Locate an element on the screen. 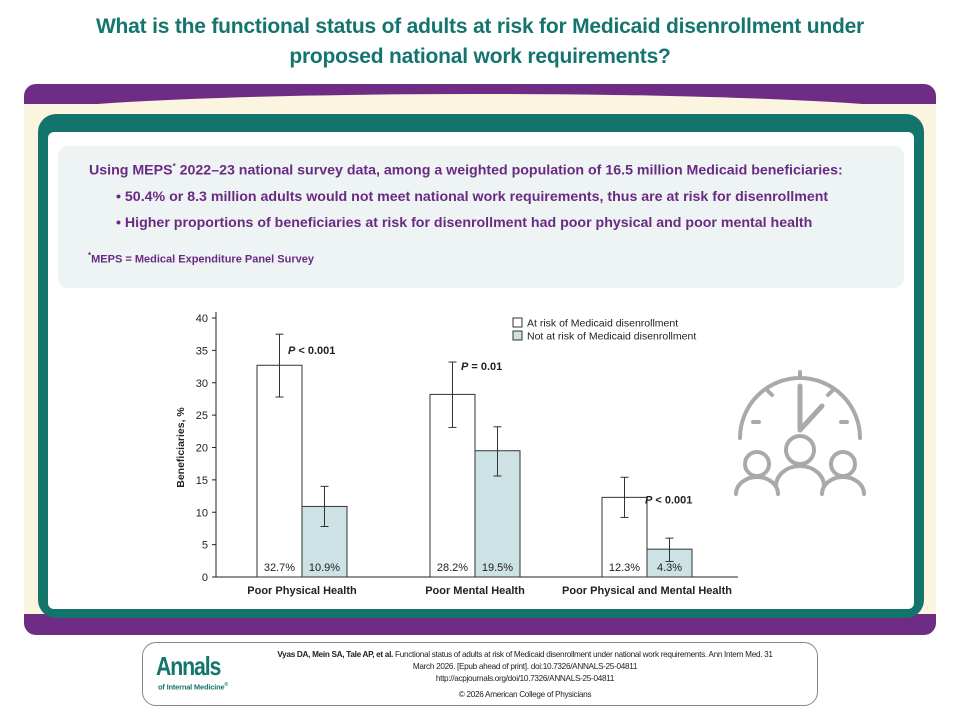 The width and height of the screenshot is (960, 720). footnote-sup: * is located at coordinates (90, 255).